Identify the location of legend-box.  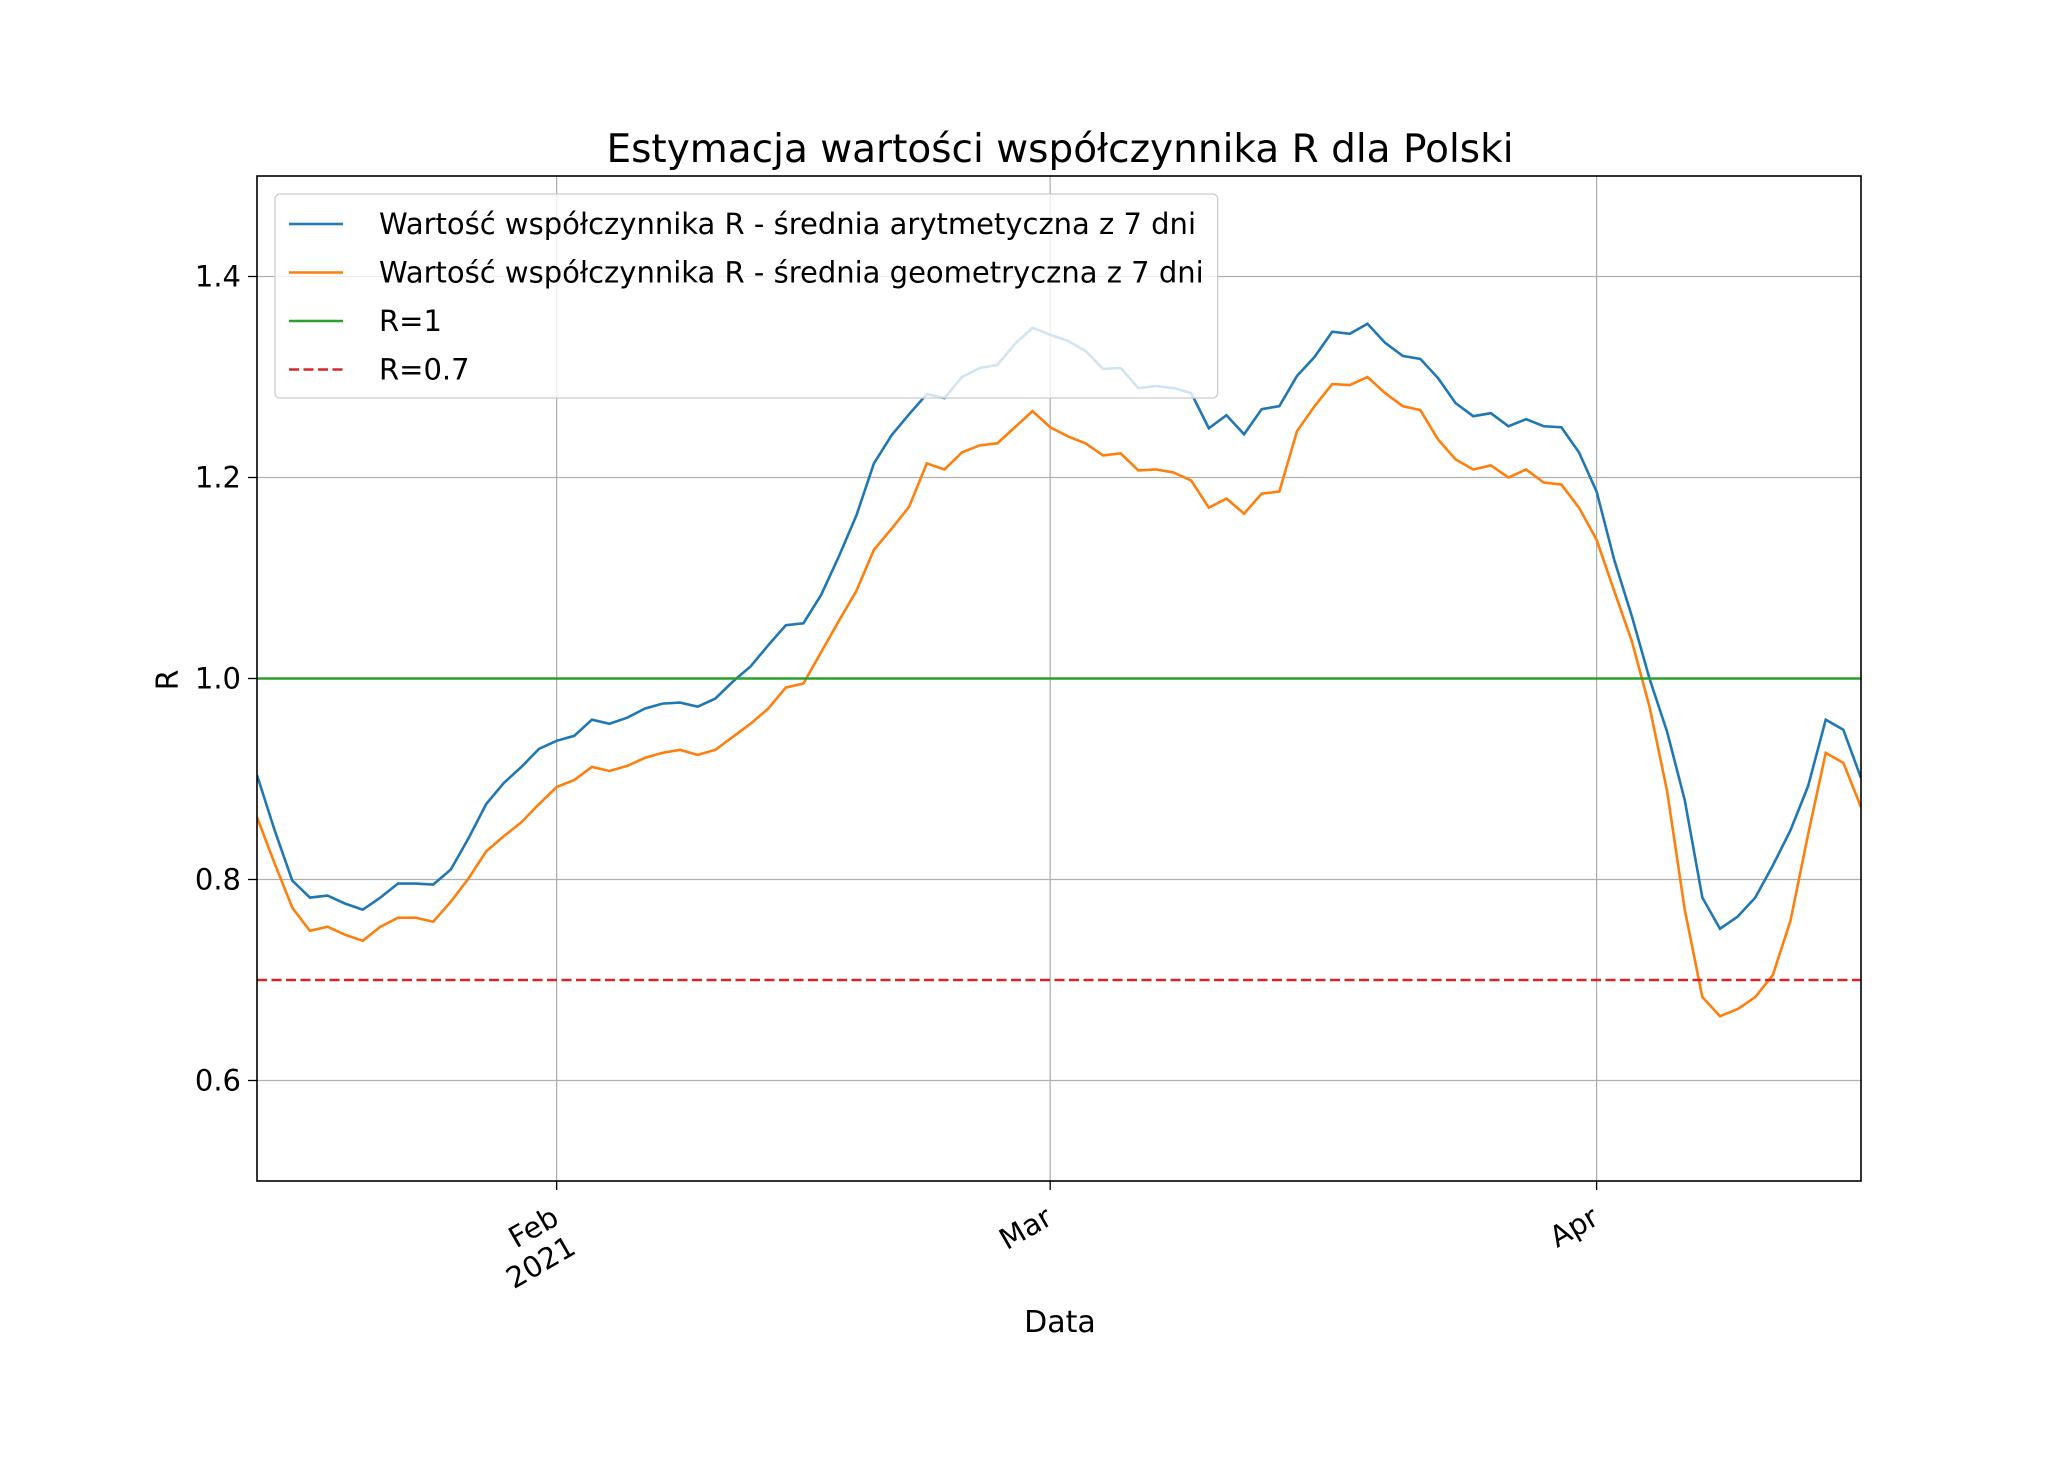
(746, 296).